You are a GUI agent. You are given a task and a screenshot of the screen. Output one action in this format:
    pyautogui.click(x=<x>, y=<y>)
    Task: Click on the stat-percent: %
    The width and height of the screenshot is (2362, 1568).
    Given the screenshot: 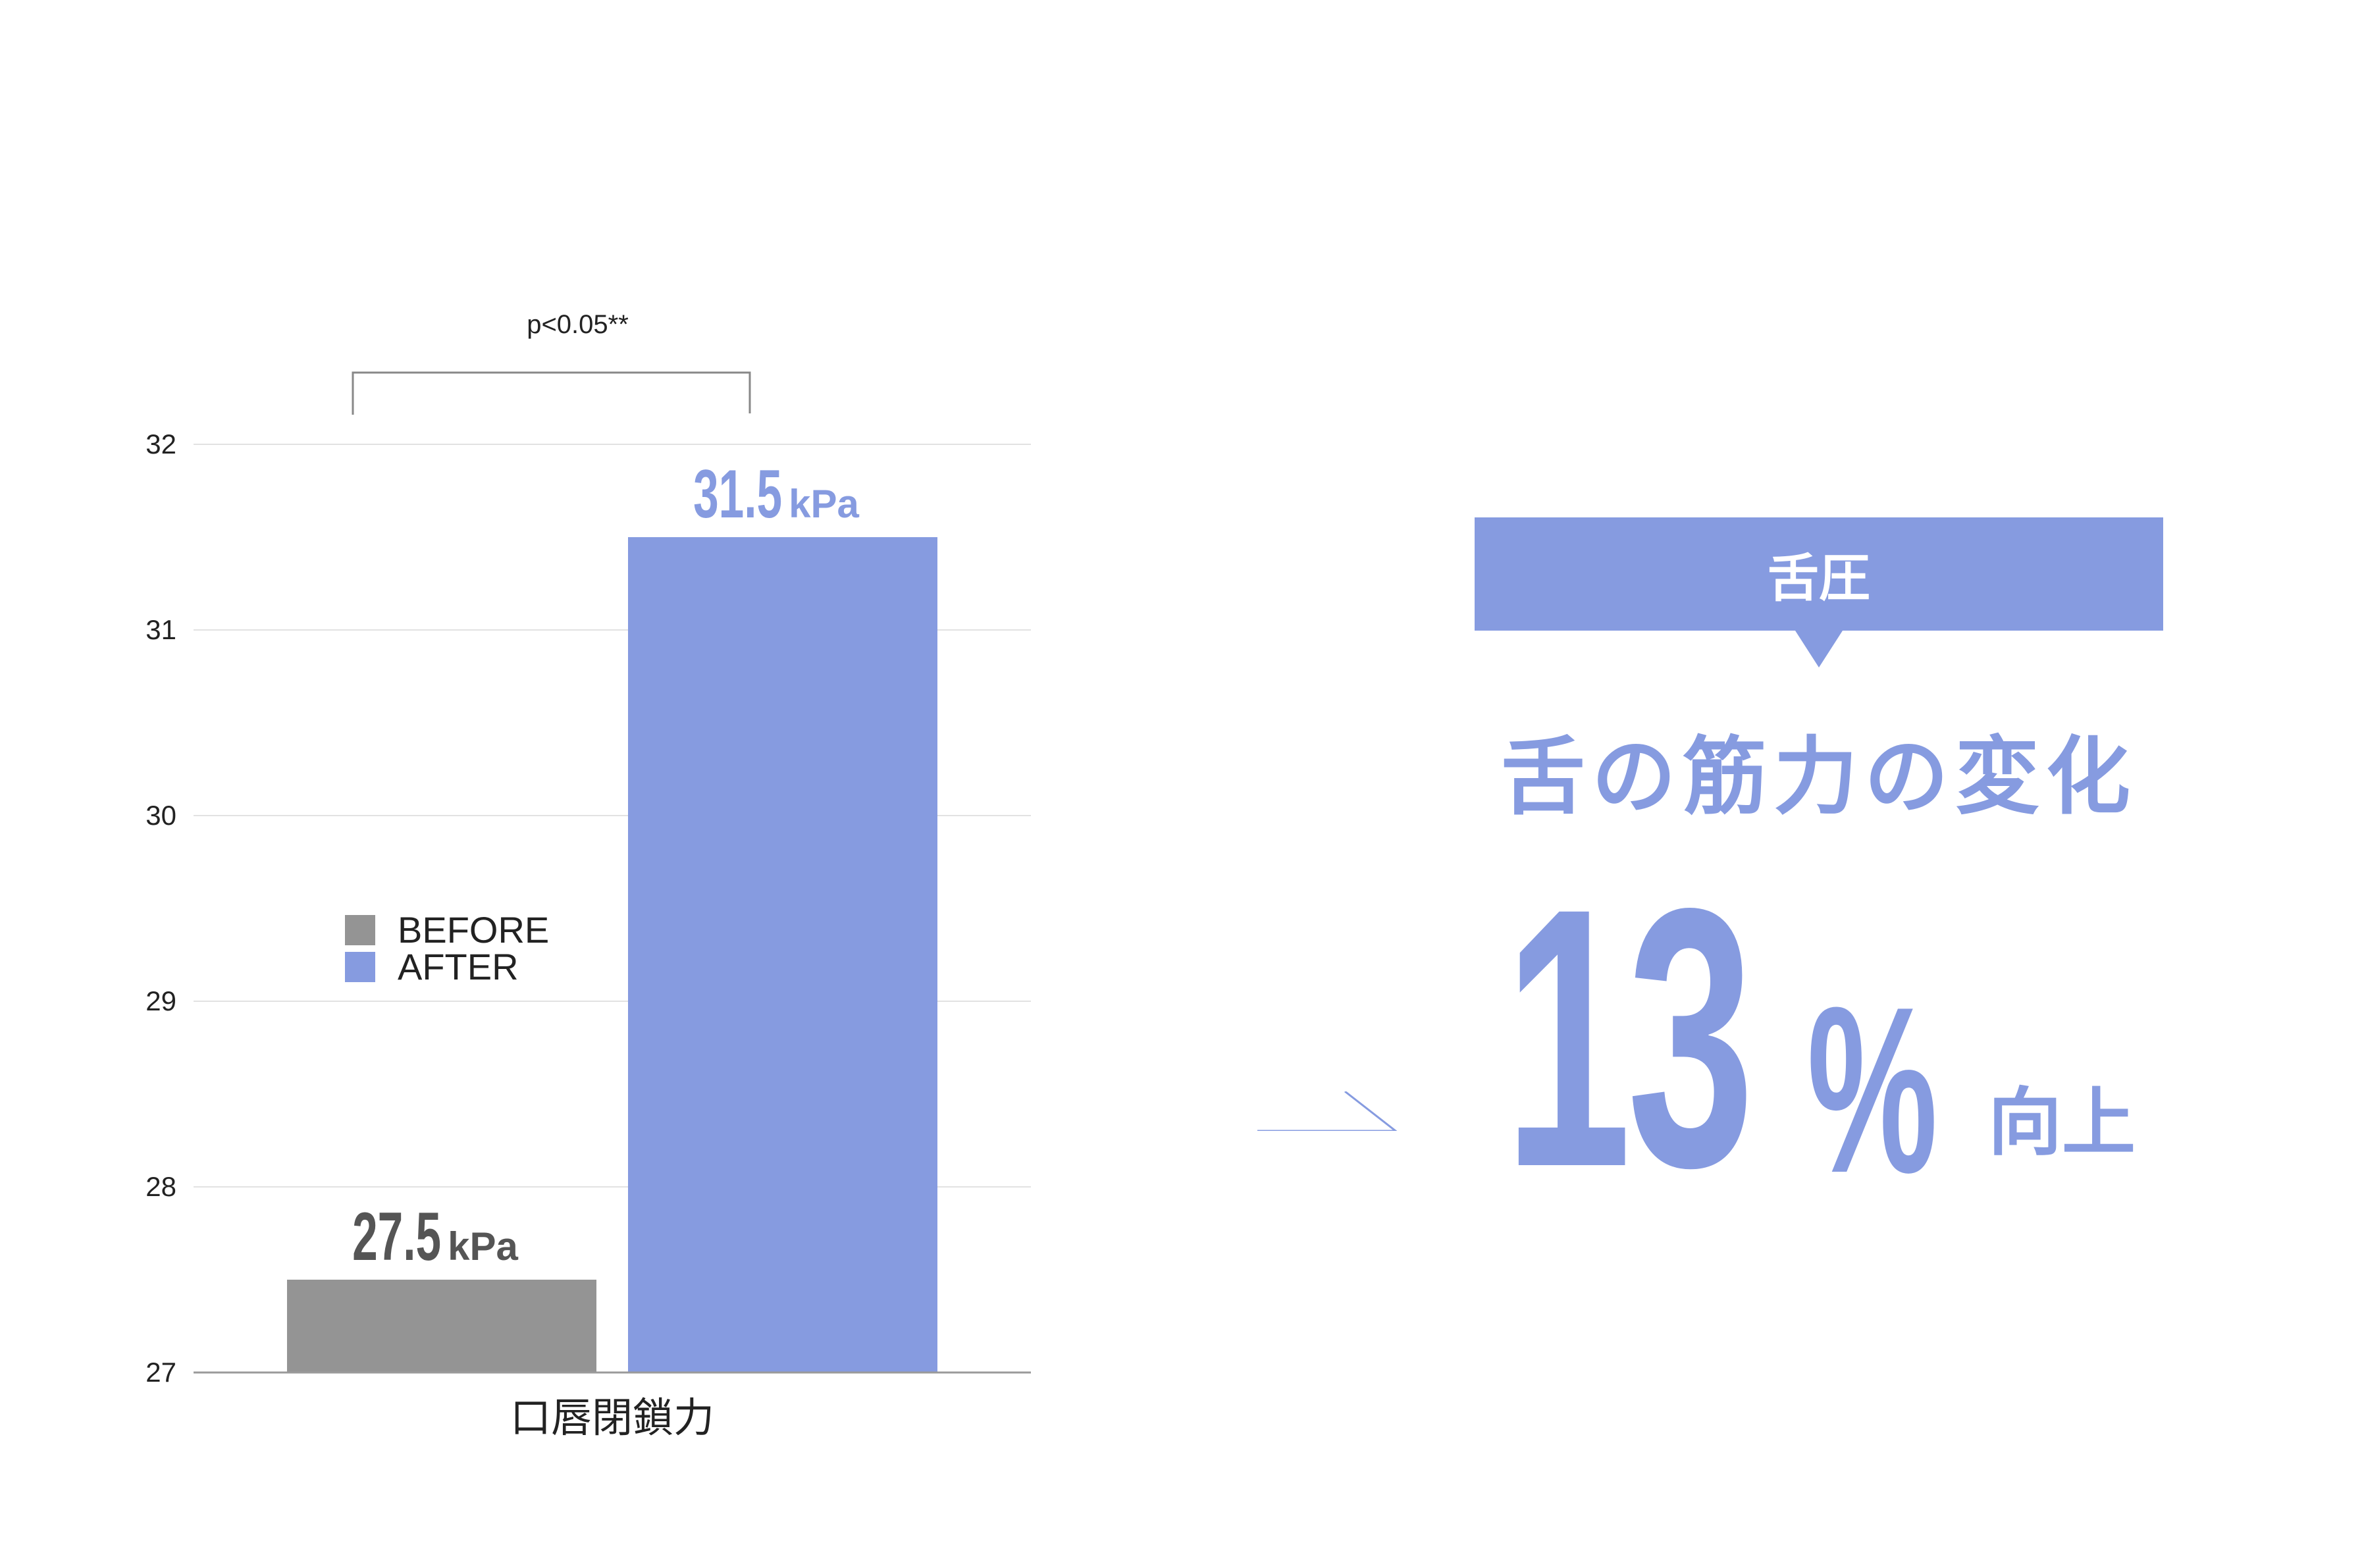 What is the action you would take?
    pyautogui.click(x=1873, y=1090)
    